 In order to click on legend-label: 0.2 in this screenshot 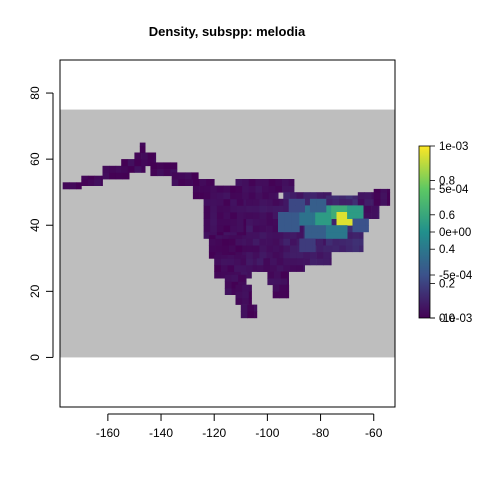, I will do `click(447, 285)`.